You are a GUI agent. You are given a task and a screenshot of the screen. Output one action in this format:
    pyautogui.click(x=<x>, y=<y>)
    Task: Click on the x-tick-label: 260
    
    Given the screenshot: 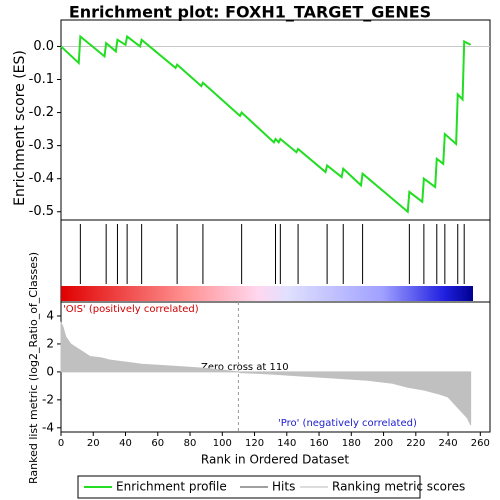 What is the action you would take?
    pyautogui.click(x=480, y=443)
    